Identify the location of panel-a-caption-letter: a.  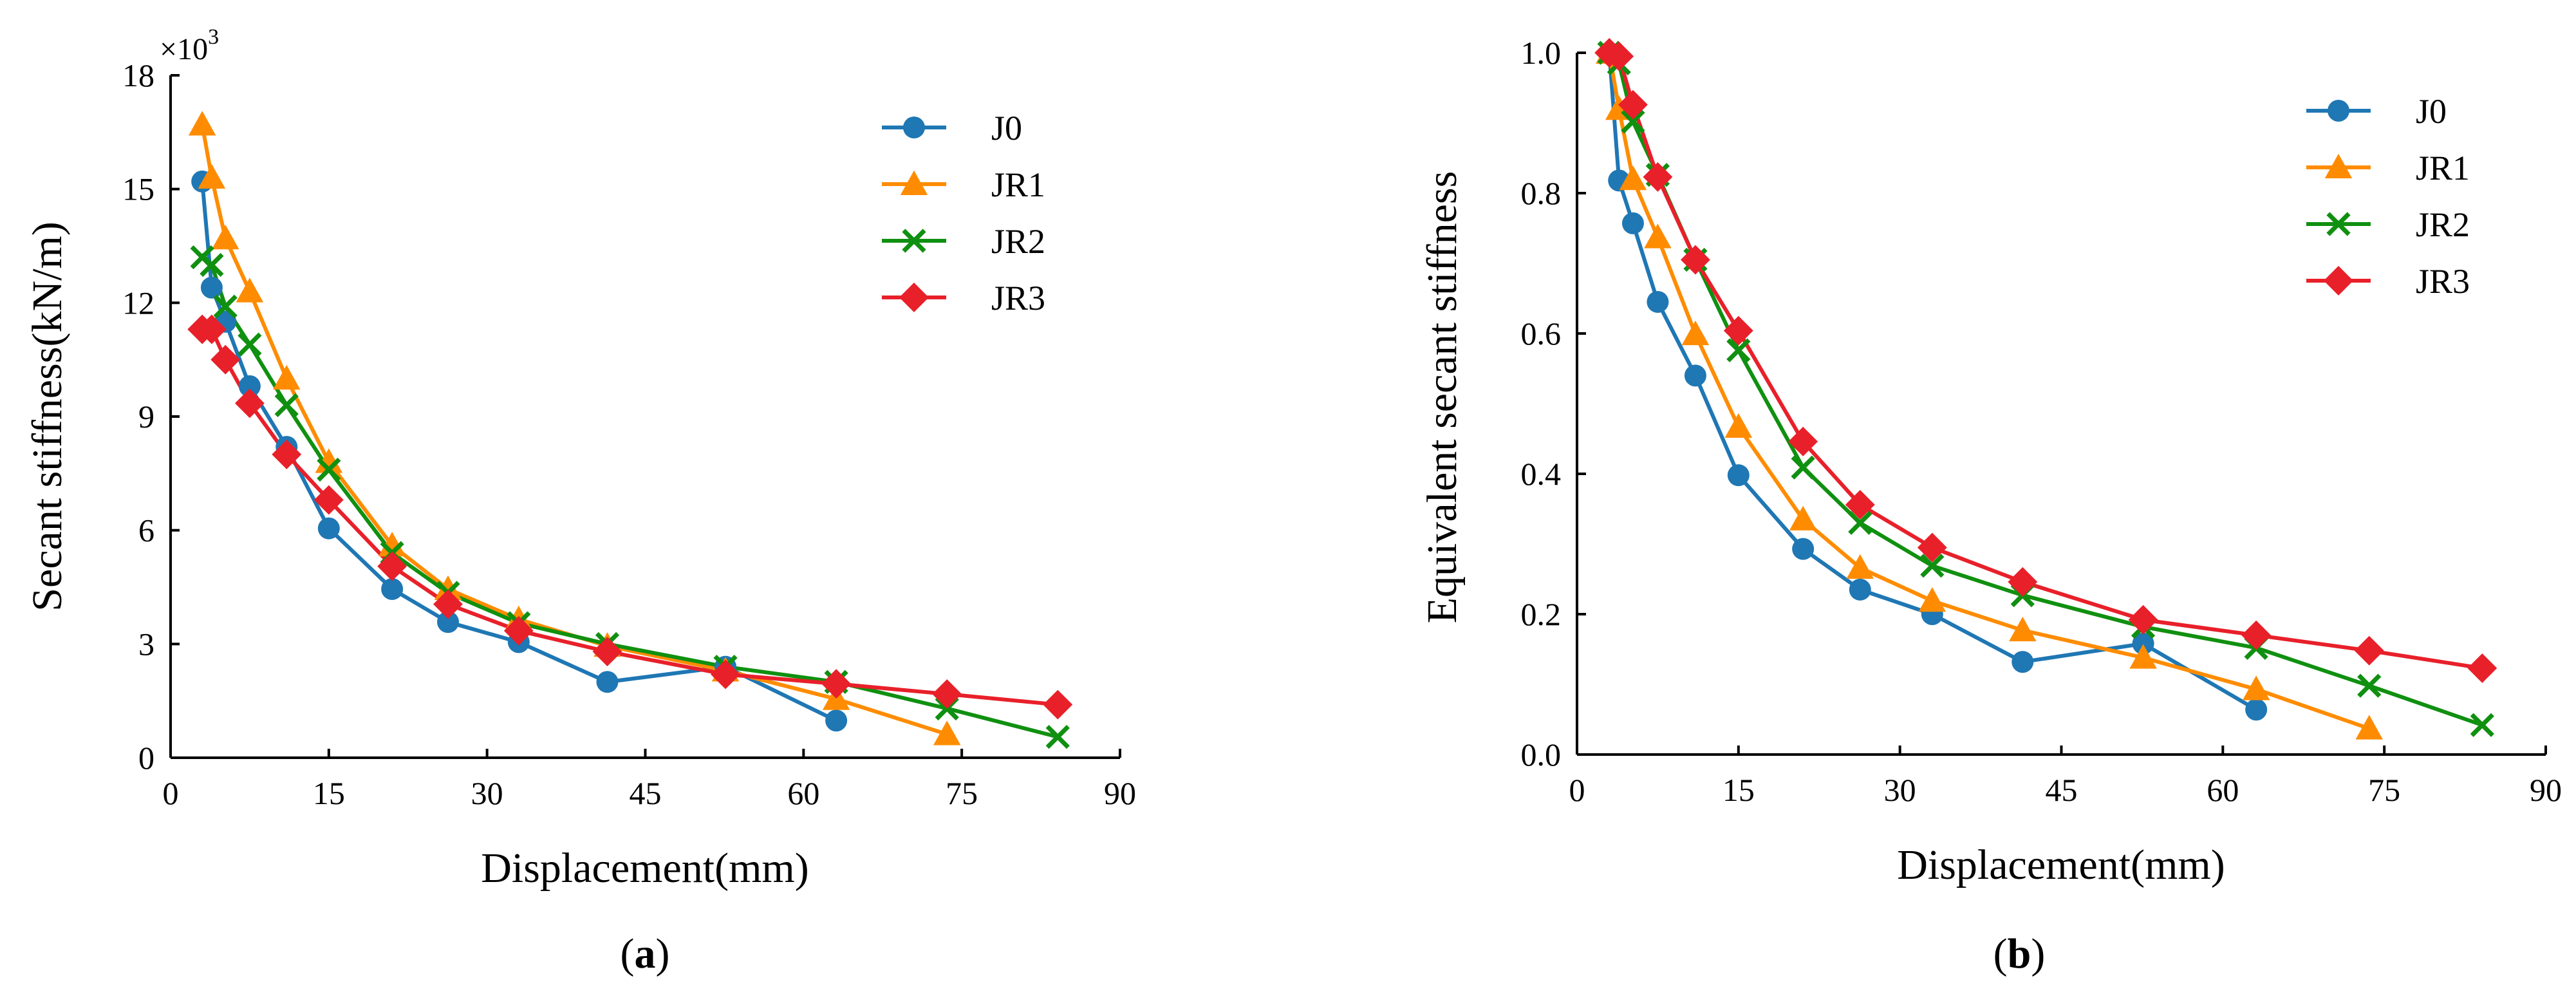
(645, 954).